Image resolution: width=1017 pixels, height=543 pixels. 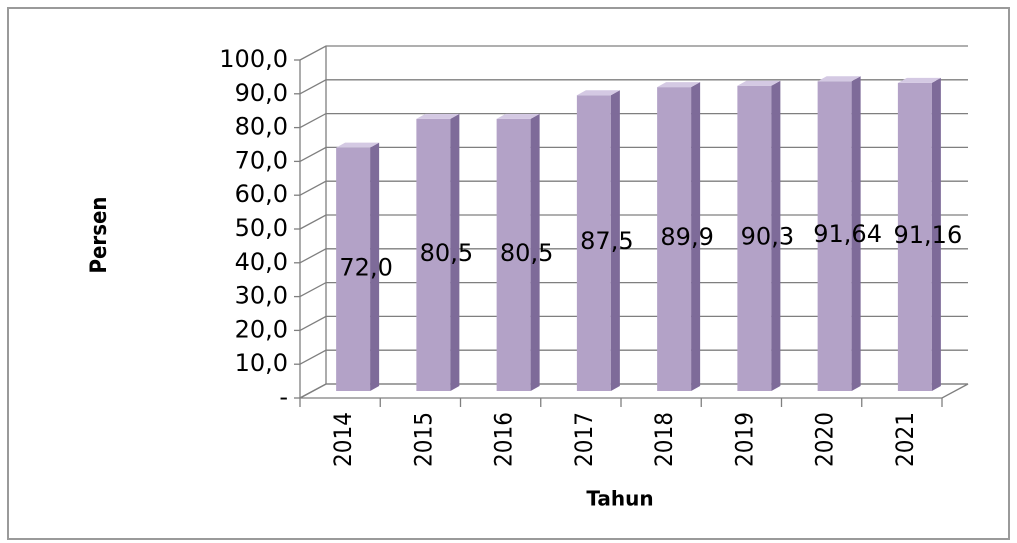 What do you see at coordinates (744, 439) in the screenshot?
I see `x-tick-label: 2019` at bounding box center [744, 439].